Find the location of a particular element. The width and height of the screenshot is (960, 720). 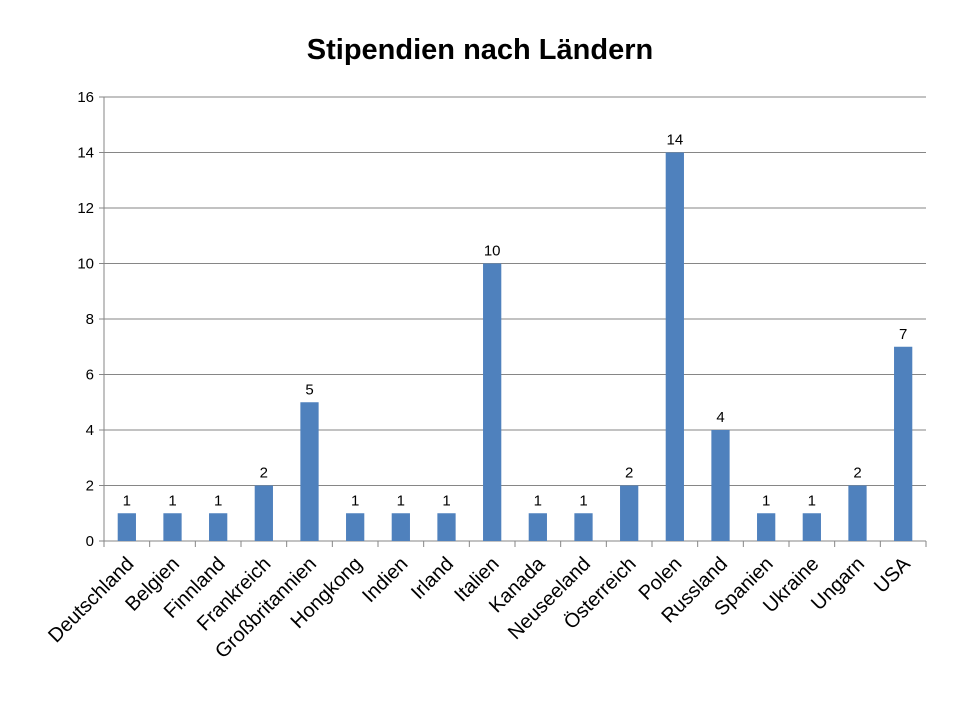

y-tick-label: 10 is located at coordinates (85, 264).